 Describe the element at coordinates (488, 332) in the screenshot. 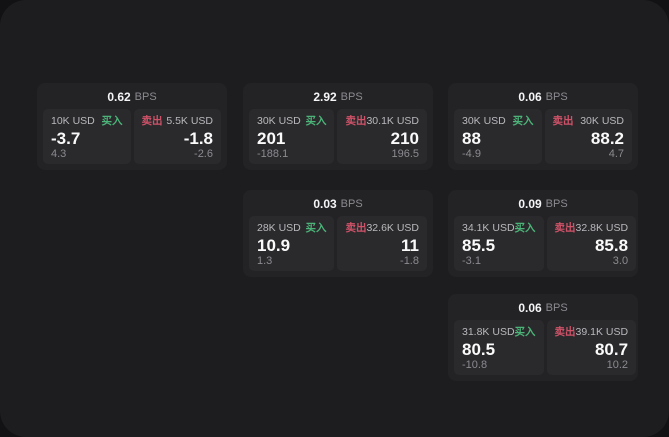

I see `buy-amount: 31.8K USD` at that location.